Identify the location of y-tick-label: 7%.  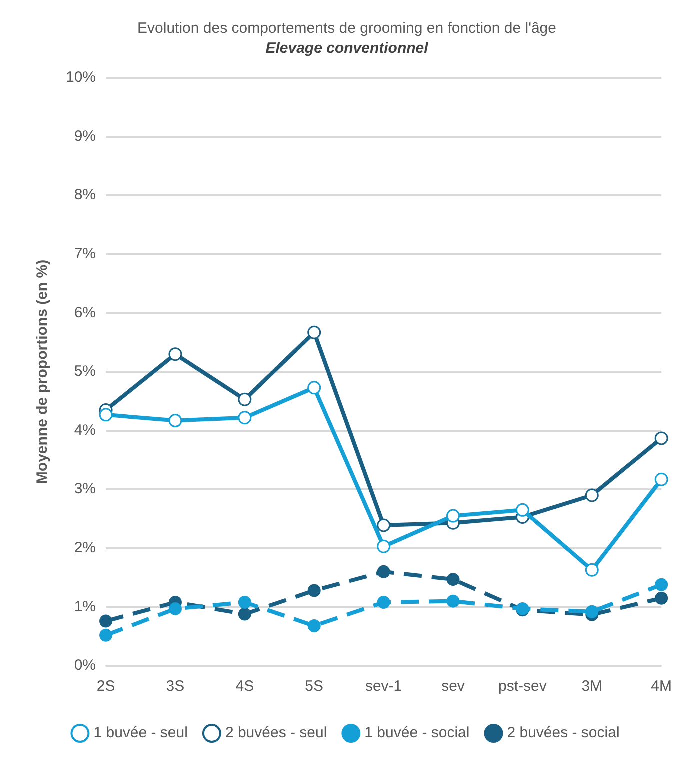
(85, 254).